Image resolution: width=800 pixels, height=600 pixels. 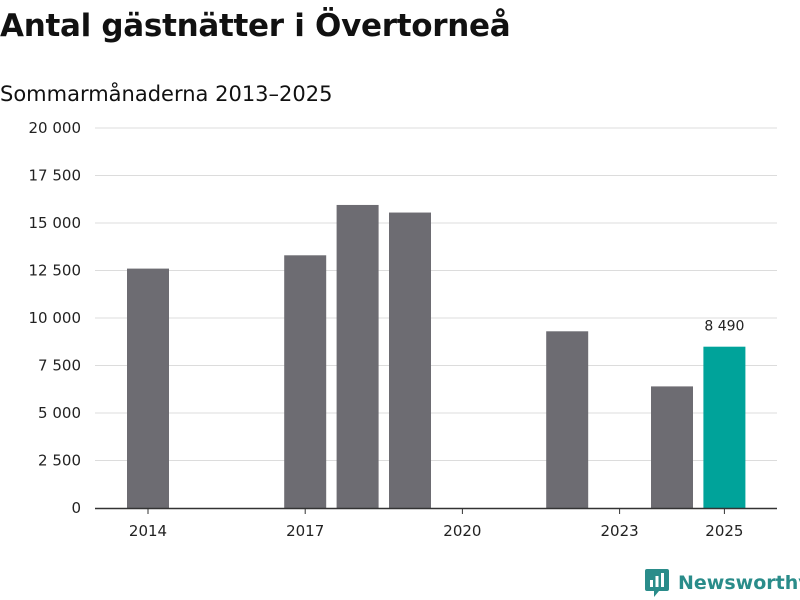 I want to click on x-tick-label: 2023, so click(x=620, y=531).